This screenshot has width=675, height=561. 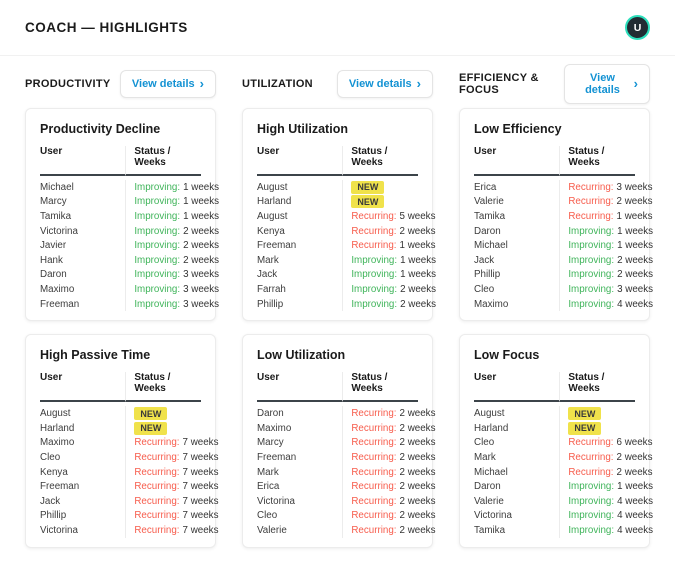 I want to click on status-cell: Improving: 3 weeks, so click(x=172, y=289).